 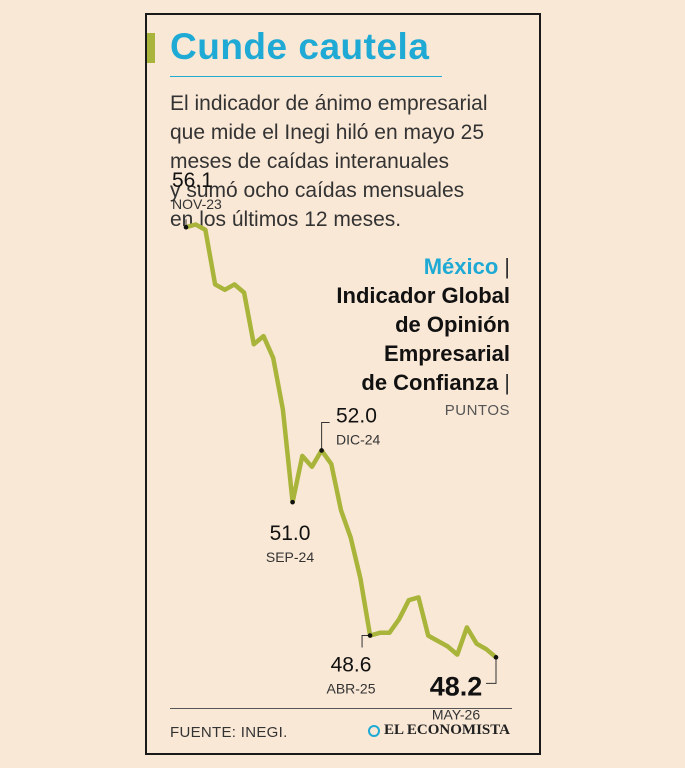 What do you see at coordinates (192, 180) in the screenshot?
I see `data-label: 56.1` at bounding box center [192, 180].